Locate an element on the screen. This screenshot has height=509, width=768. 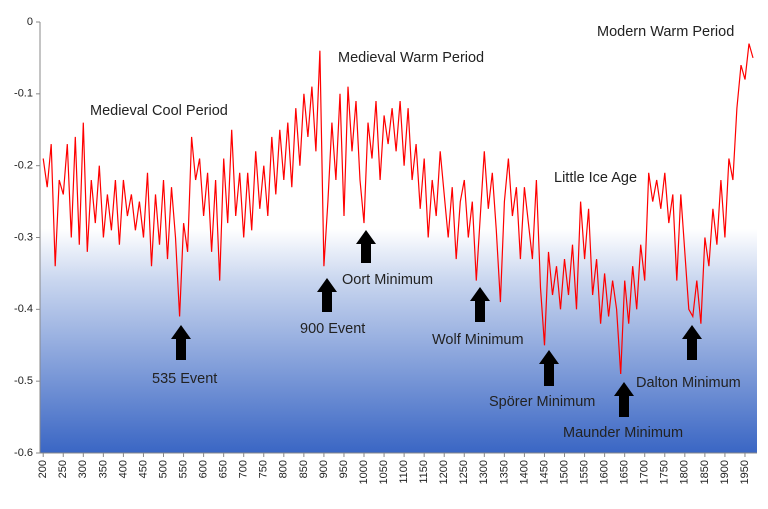
annotation: Wolf Minimum is located at coordinates (478, 340).